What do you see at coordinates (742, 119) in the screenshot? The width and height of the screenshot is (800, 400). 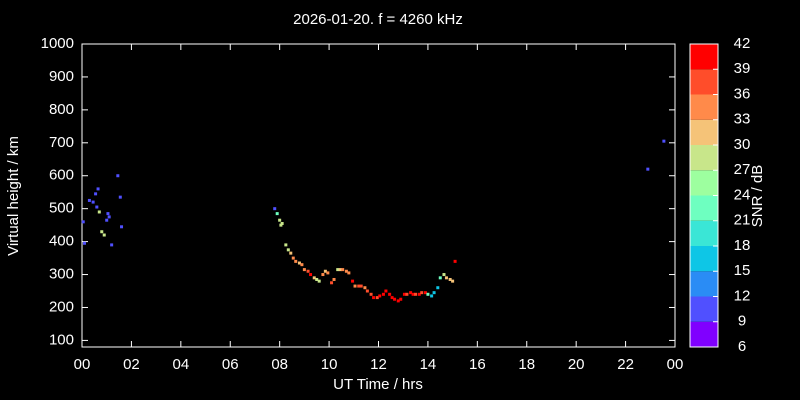 I see `colorbar-tick-label: 33` at bounding box center [742, 119].